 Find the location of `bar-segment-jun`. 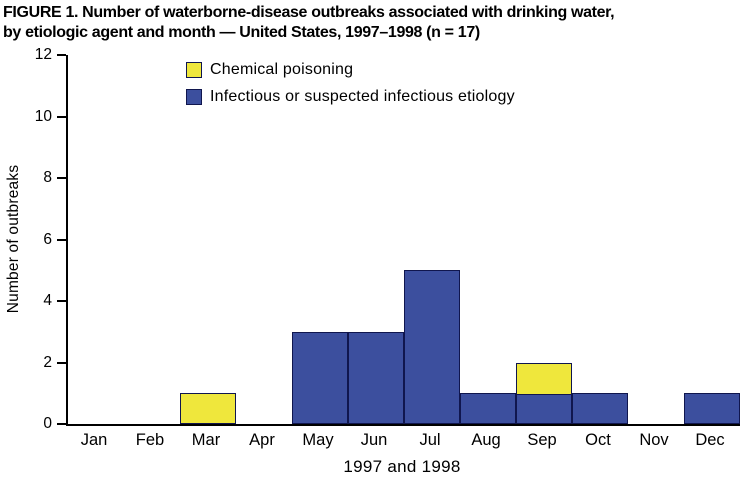

bar-segment-jun is located at coordinates (376, 377).